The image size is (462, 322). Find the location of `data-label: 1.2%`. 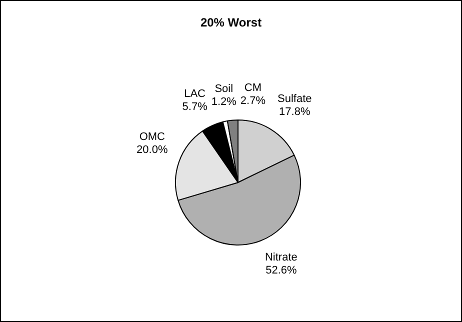

data-label: 1.2% is located at coordinates (224, 102).